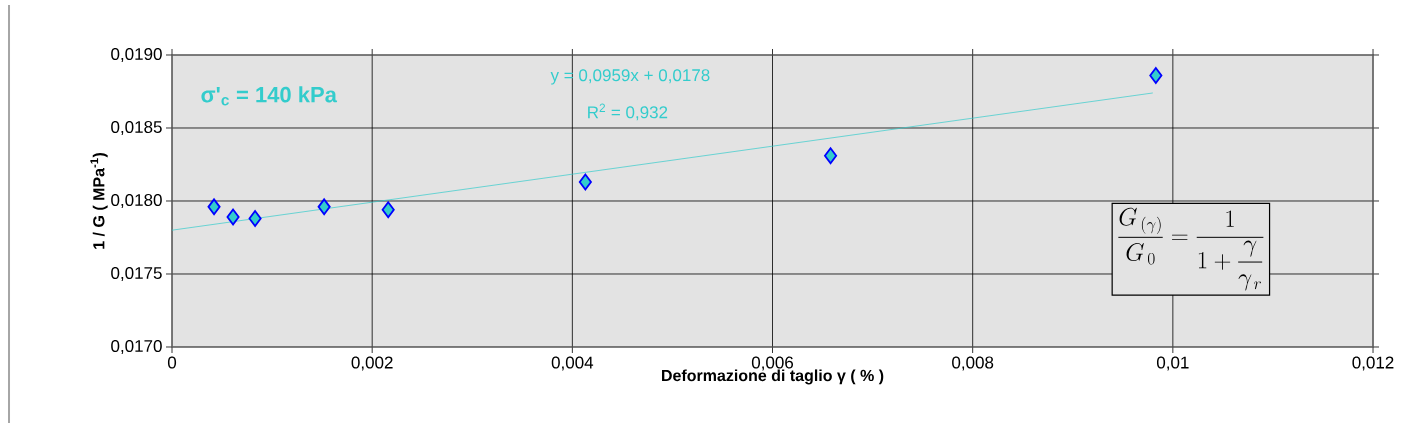 The image size is (1408, 424). What do you see at coordinates (773, 377) in the screenshot?
I see `x-axis-title: Deformazione di taglio γ ( % )` at bounding box center [773, 377].